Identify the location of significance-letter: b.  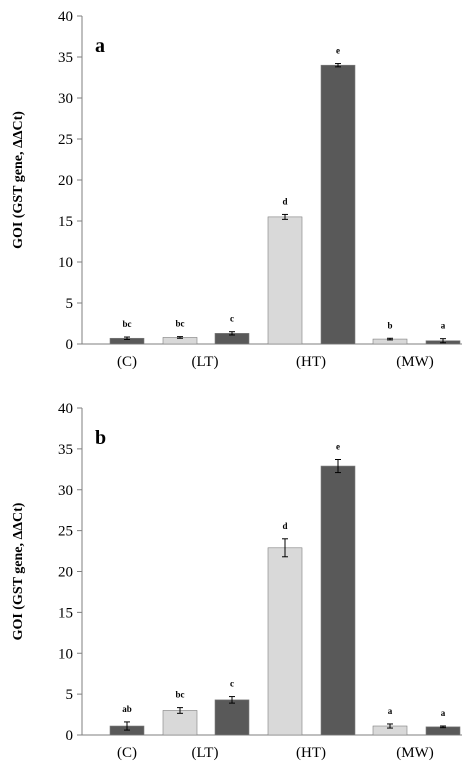
(389, 325).